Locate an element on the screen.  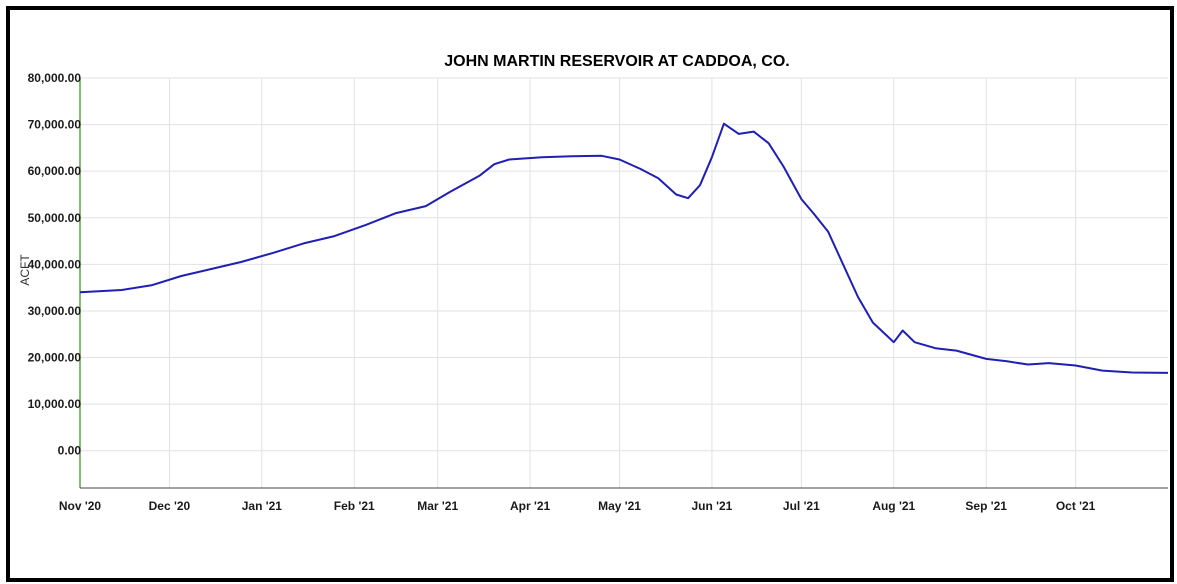
y-tick-label: 20,000.00 is located at coordinates (55, 358).